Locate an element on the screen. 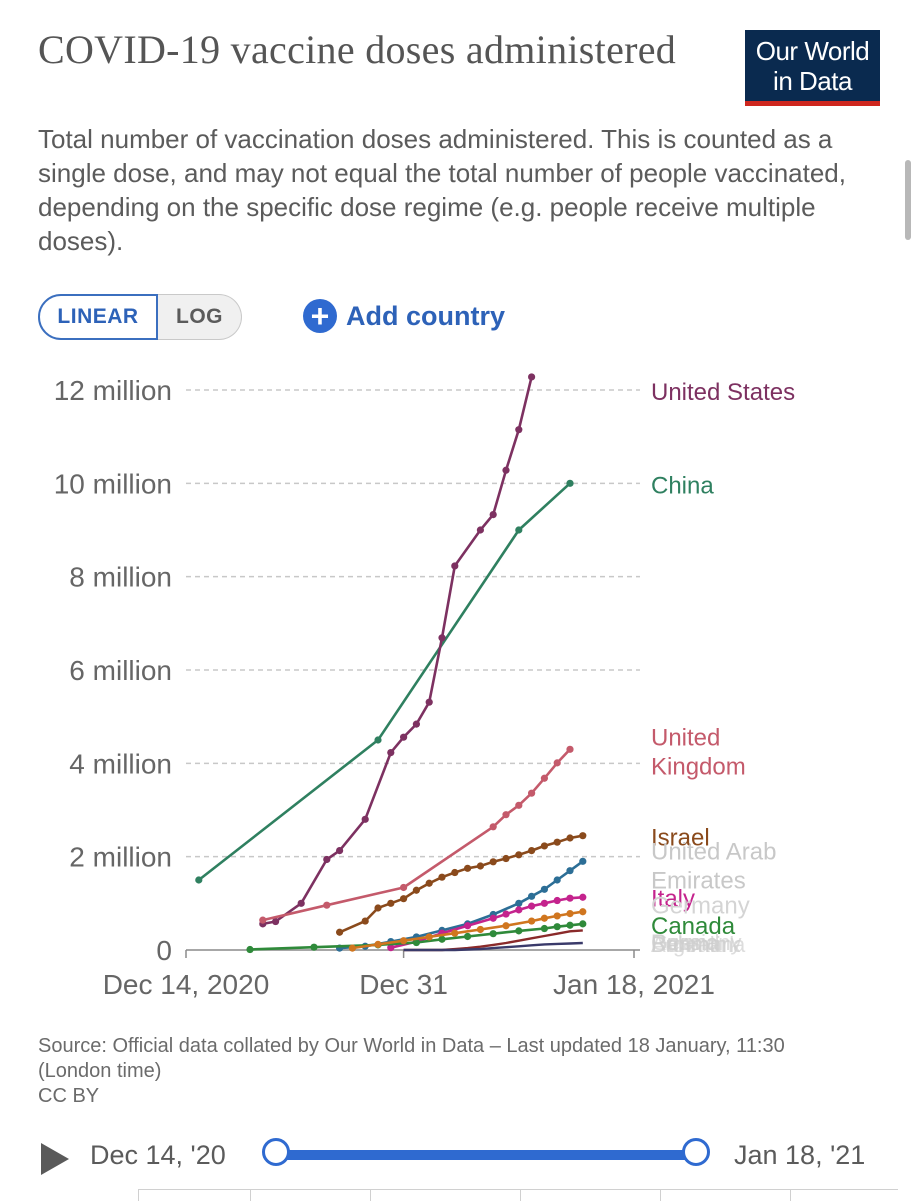  series-label-crowded: Denmark is located at coordinates (696, 944).